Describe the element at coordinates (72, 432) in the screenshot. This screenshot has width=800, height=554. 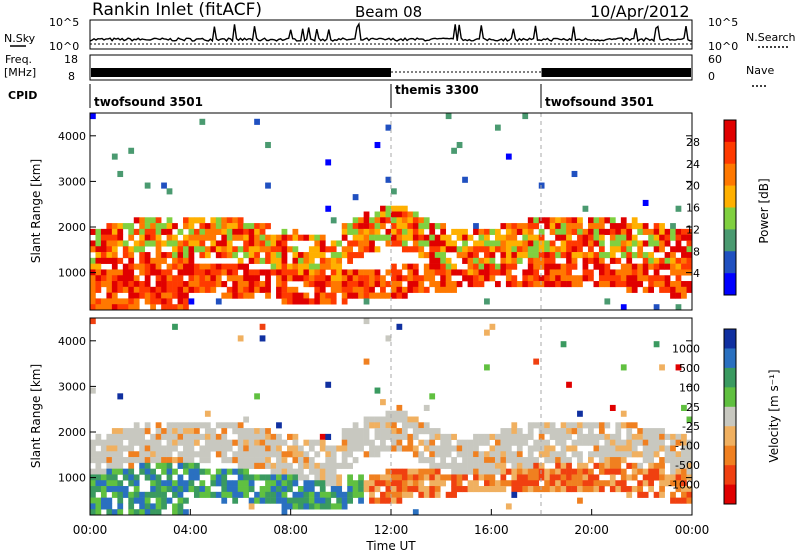
I see `y-tick-label: 2000` at that location.